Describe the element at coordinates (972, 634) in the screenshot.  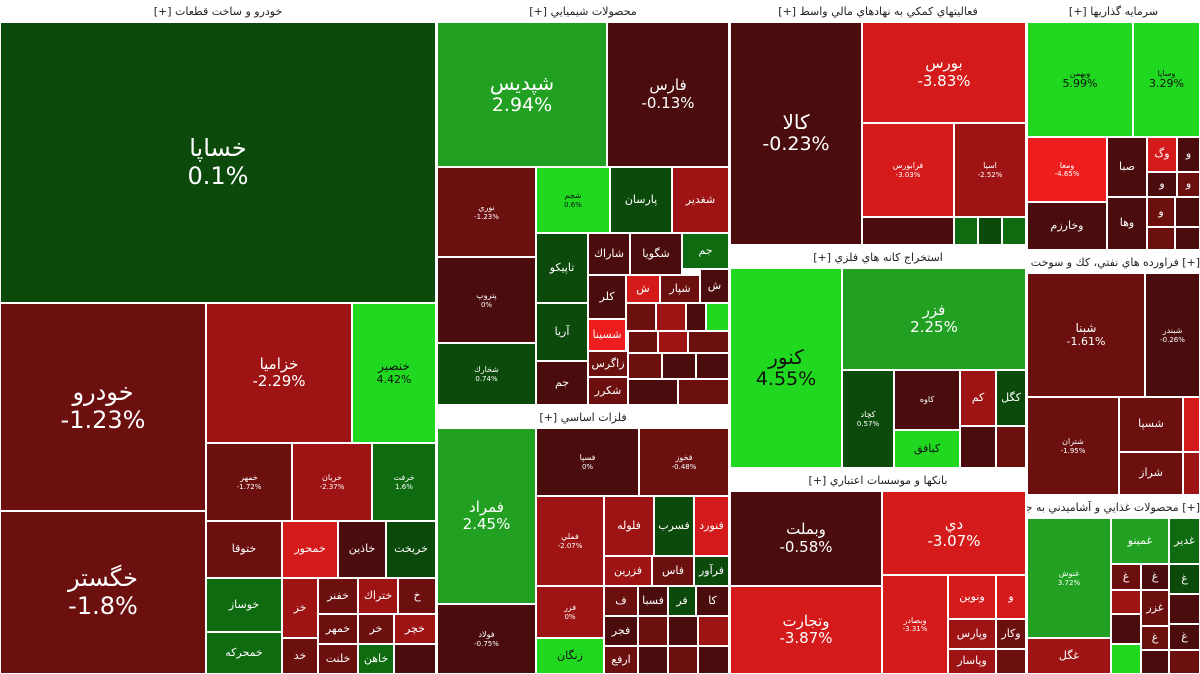
I see `tile-vpars: وپارس` at that location.